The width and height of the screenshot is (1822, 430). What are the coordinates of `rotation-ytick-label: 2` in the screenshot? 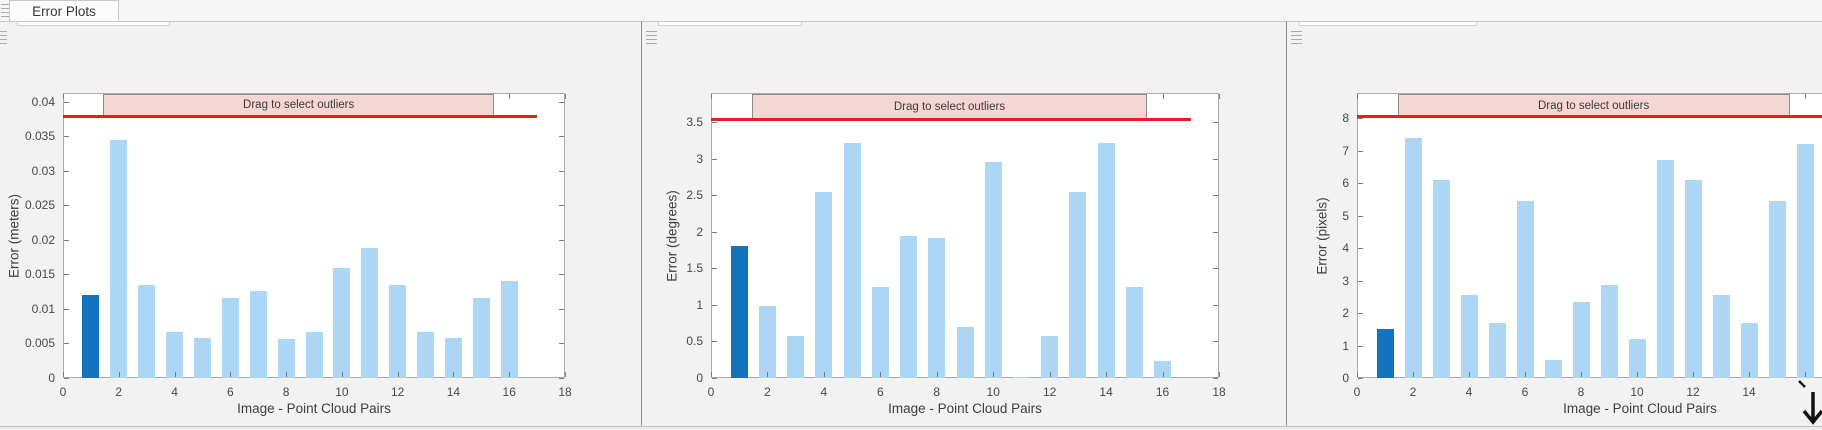 It's located at (699, 231).